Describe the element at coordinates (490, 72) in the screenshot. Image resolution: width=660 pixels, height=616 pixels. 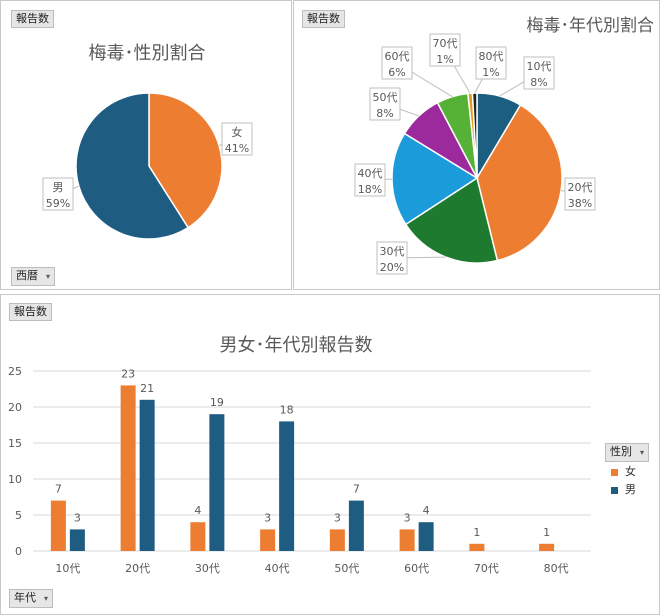
I see `age-pie-label-8-text: 1%` at that location.